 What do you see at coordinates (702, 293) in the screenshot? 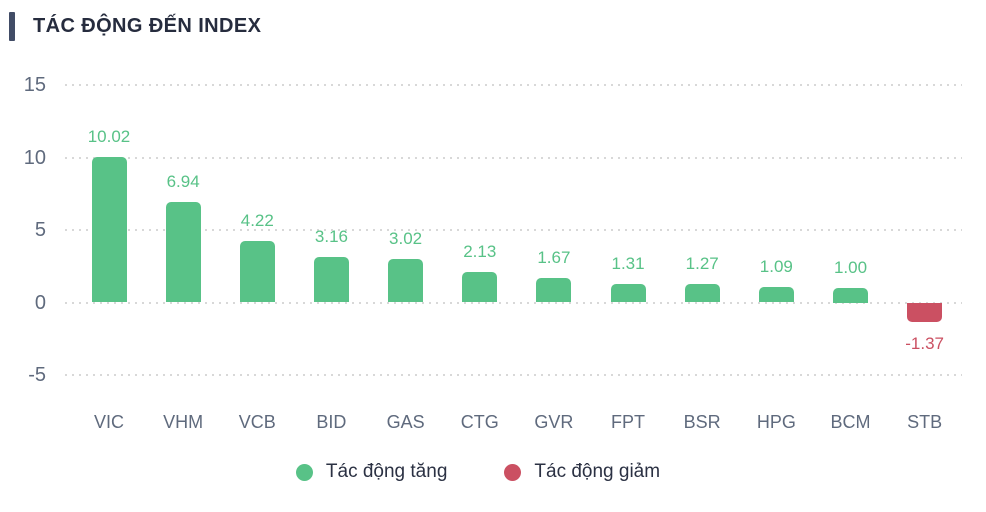
I see `bar-BSR` at bounding box center [702, 293].